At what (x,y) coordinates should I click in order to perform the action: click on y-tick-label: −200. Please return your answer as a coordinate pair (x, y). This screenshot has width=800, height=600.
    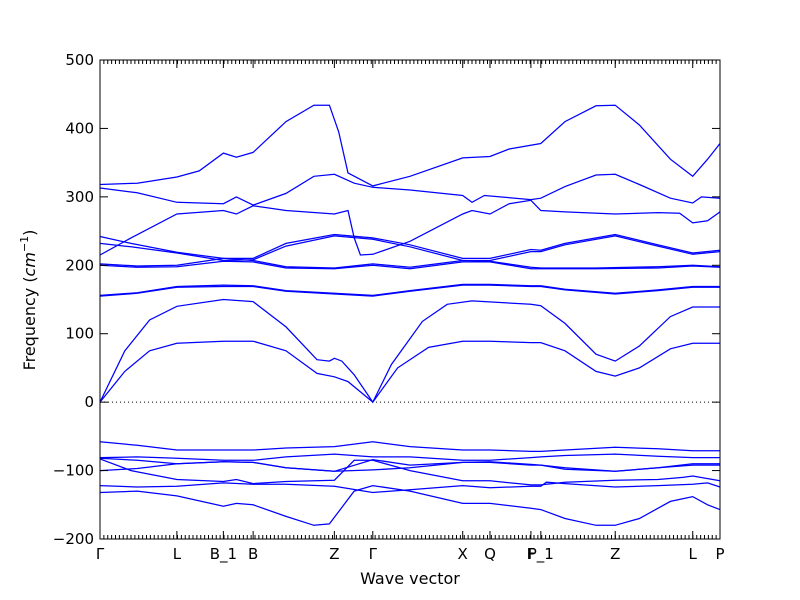
    Looking at the image, I should click on (73, 539).